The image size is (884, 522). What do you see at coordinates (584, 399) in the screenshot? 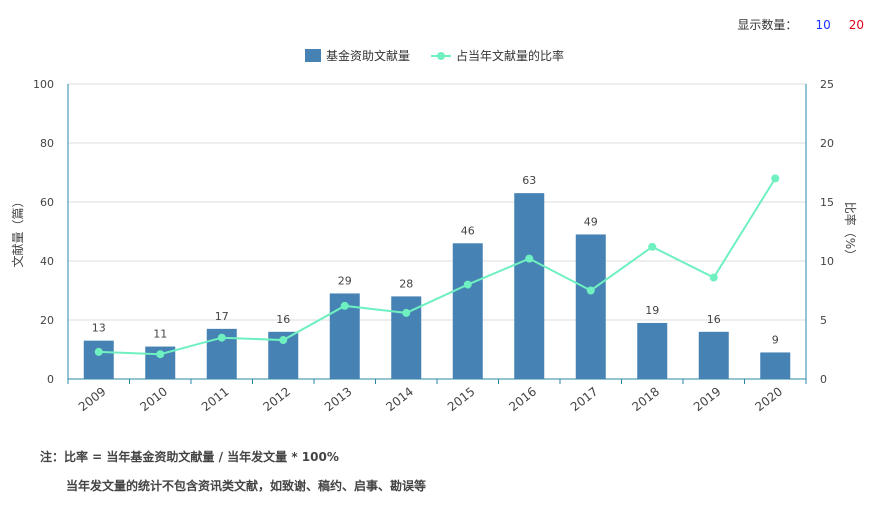
I see `x-tick-label: 2017` at bounding box center [584, 399].